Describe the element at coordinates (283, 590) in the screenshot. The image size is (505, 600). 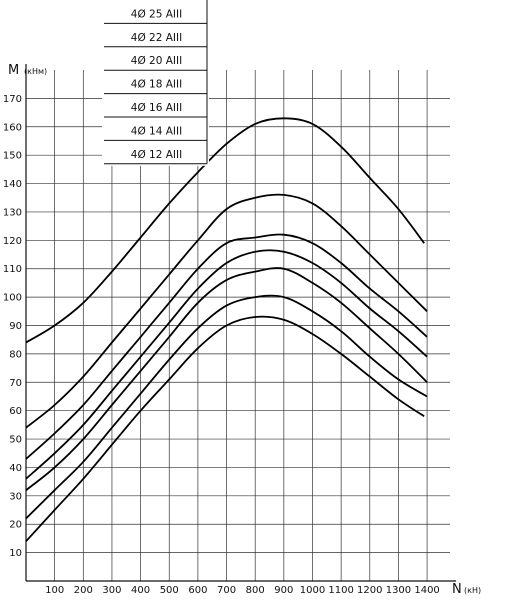
I see `x-tick-label: 900` at that location.